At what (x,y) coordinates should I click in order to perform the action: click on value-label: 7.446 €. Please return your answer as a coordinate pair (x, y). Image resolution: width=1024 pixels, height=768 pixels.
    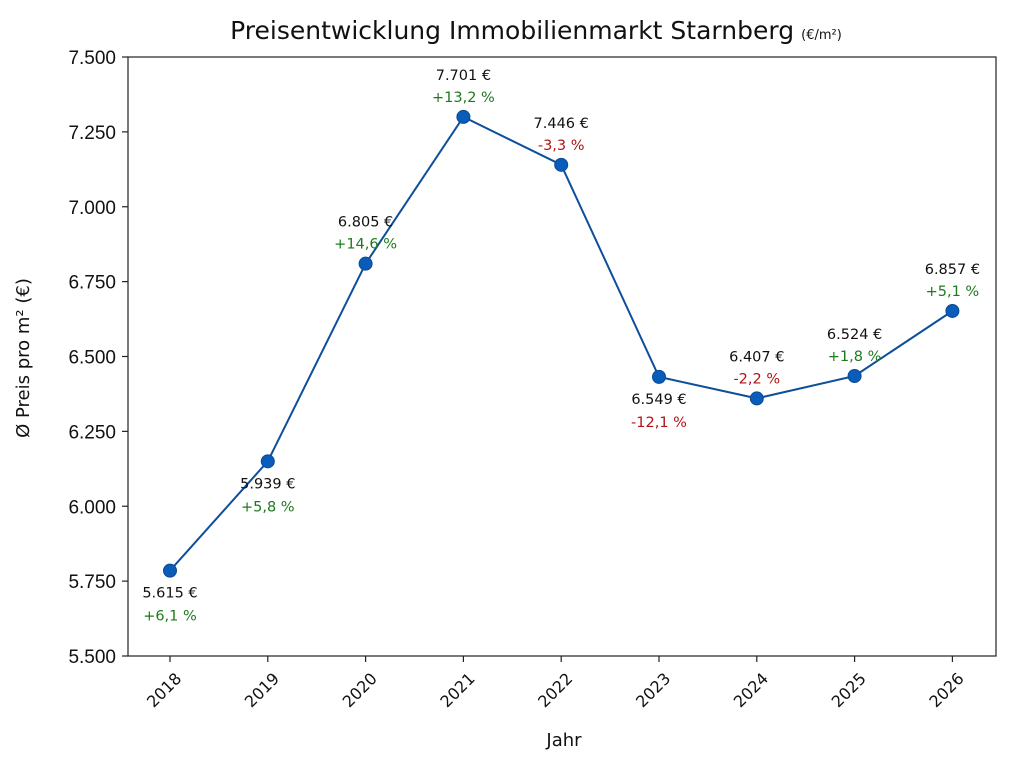
    Looking at the image, I should click on (561, 124).